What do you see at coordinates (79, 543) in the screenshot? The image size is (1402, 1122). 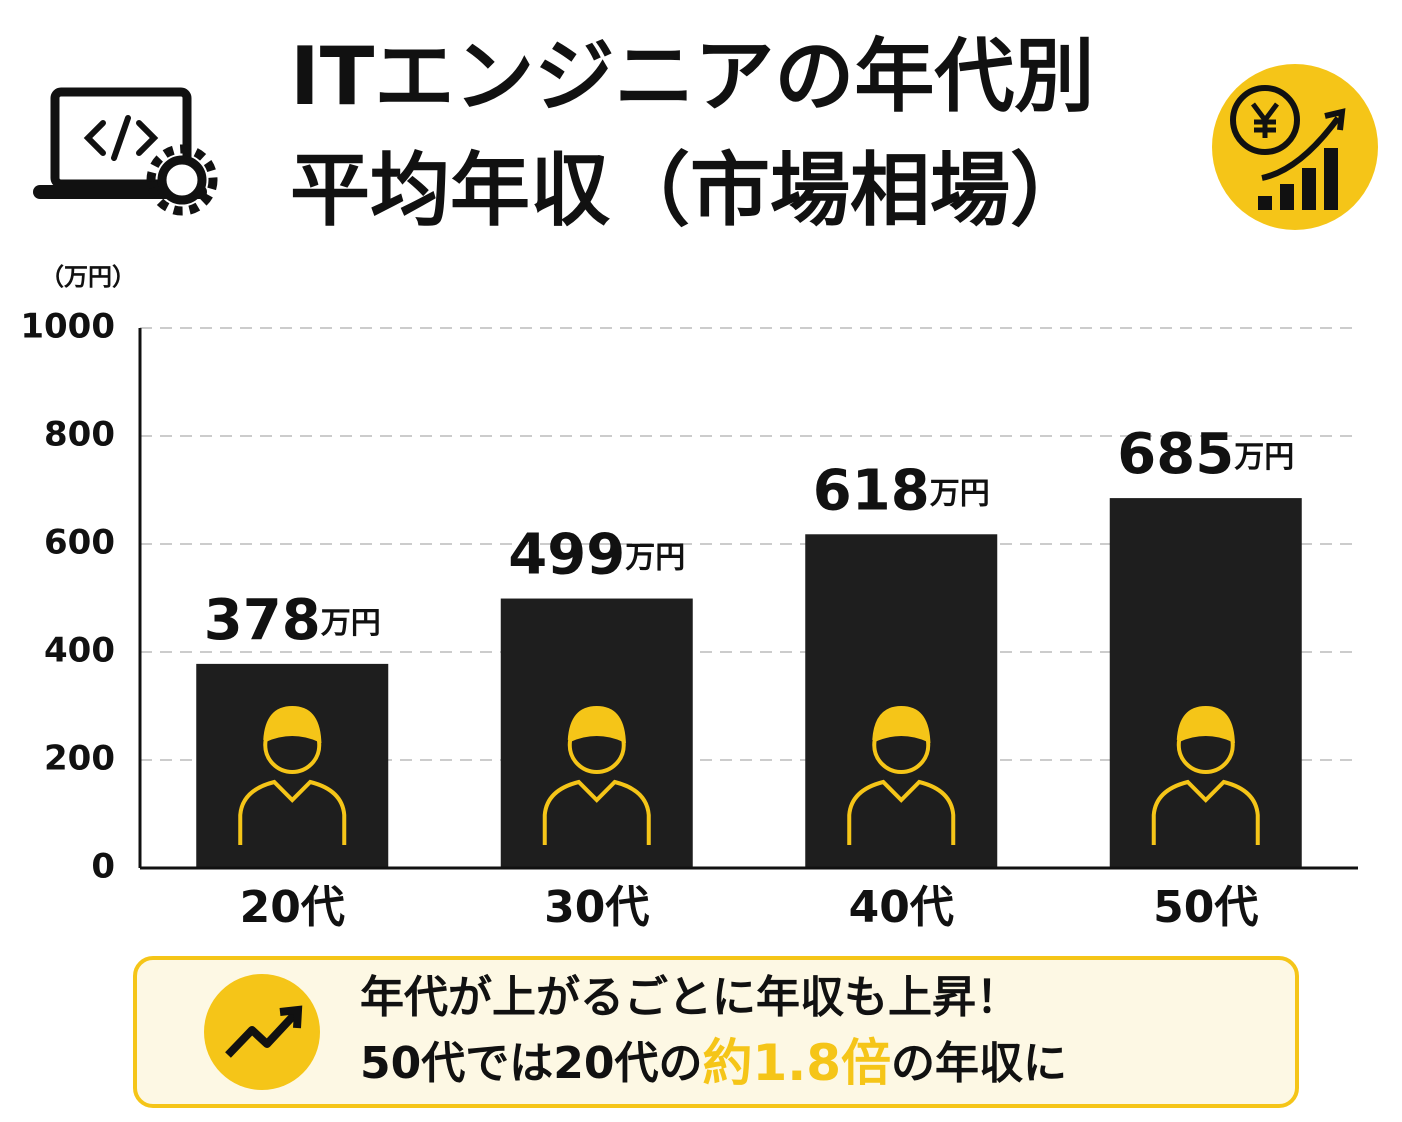 I see `y-tick-label: 600` at bounding box center [79, 543].